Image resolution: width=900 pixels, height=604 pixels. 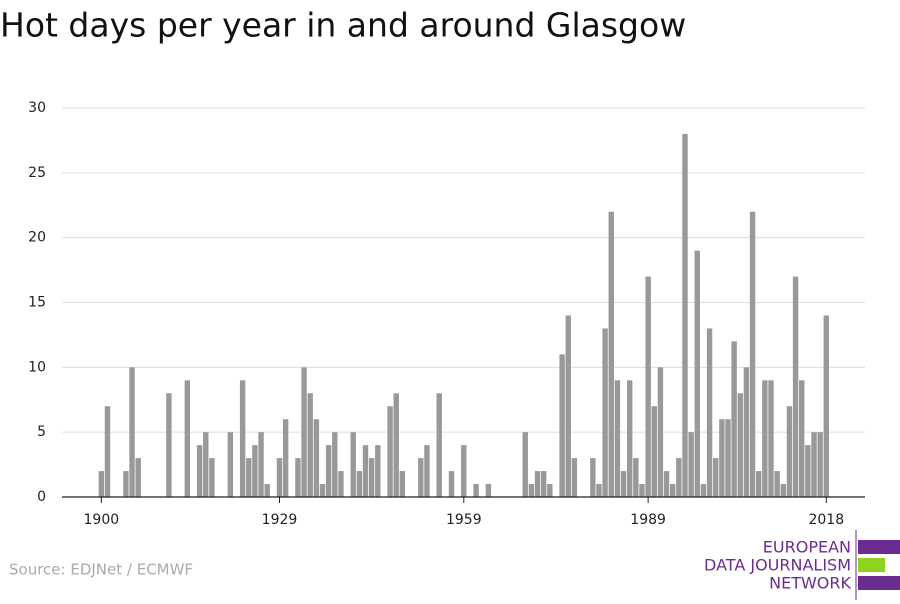 What do you see at coordinates (37, 303) in the screenshot?
I see `y-tick-label: 15` at bounding box center [37, 303].